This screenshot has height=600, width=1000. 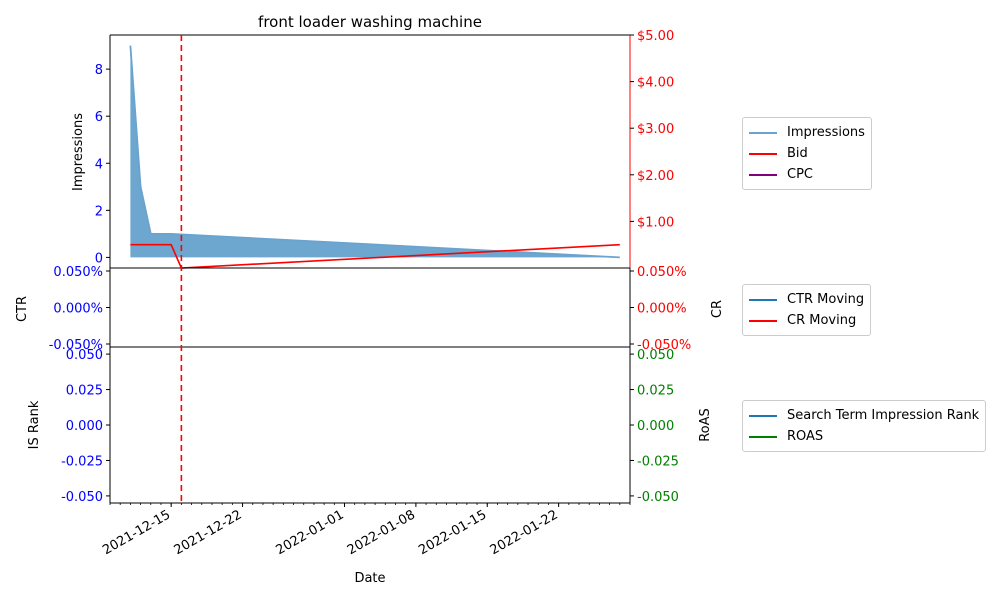 What do you see at coordinates (826, 132) in the screenshot?
I see `legend-label: Impressions` at bounding box center [826, 132].